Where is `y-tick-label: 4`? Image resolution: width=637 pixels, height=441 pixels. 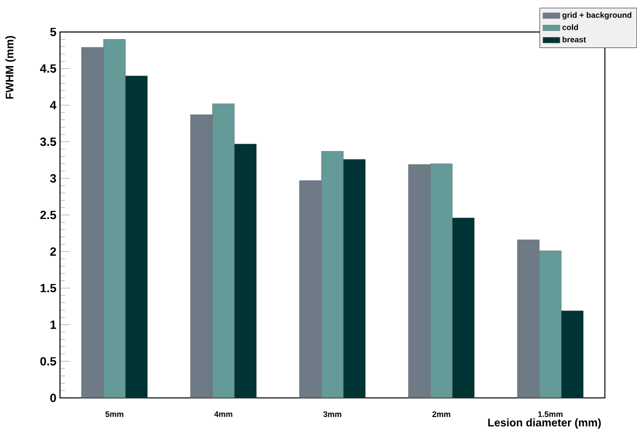 y-tick-label: 4 is located at coordinates (53, 105).